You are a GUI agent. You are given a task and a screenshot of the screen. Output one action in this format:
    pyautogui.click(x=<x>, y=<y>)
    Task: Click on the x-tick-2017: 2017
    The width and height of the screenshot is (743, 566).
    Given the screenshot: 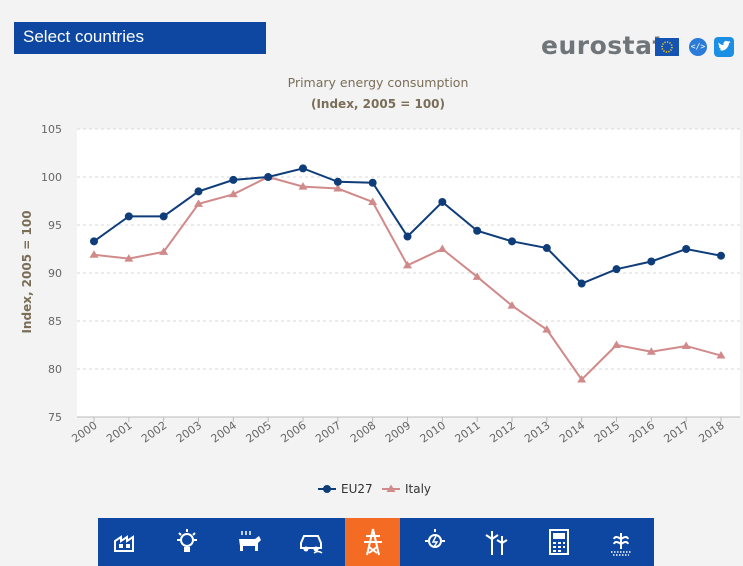 What is the action you would take?
    pyautogui.click(x=676, y=432)
    